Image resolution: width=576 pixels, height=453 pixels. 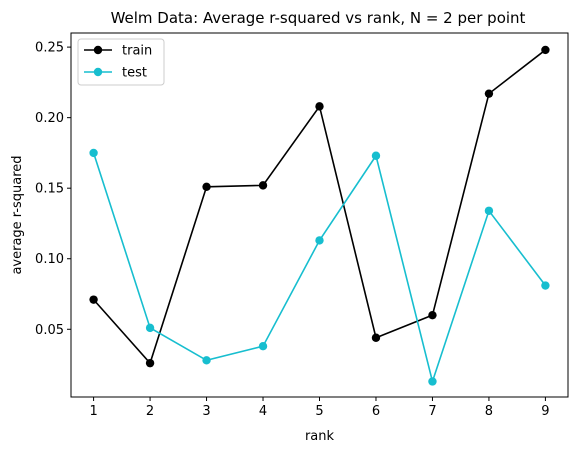 I want to click on y-tick-label: 0.05, so click(x=49, y=330).